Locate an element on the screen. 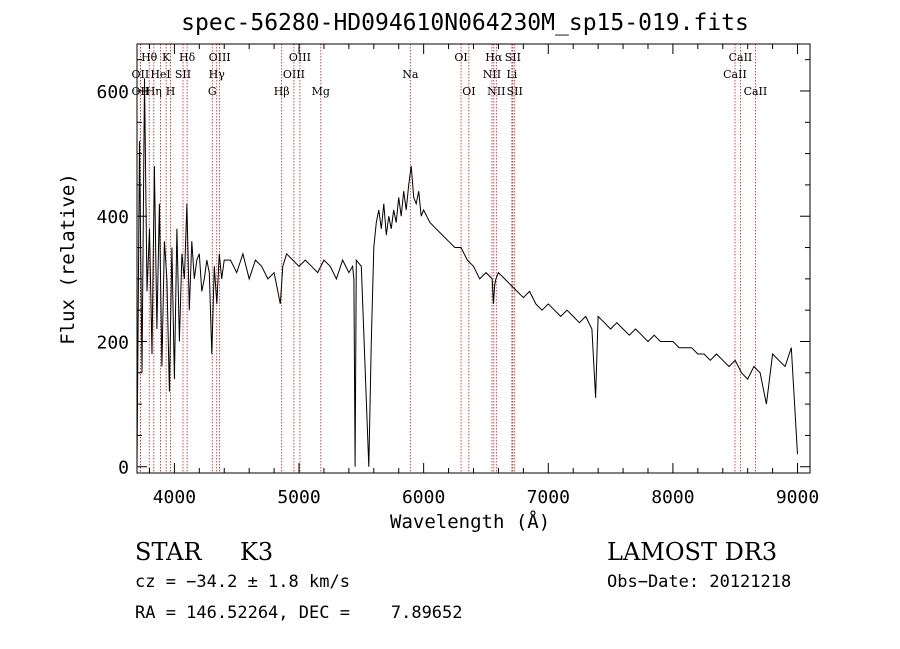 The height and width of the screenshot is (649, 900). spectral-marker-label: Hη is located at coordinates (154, 91).